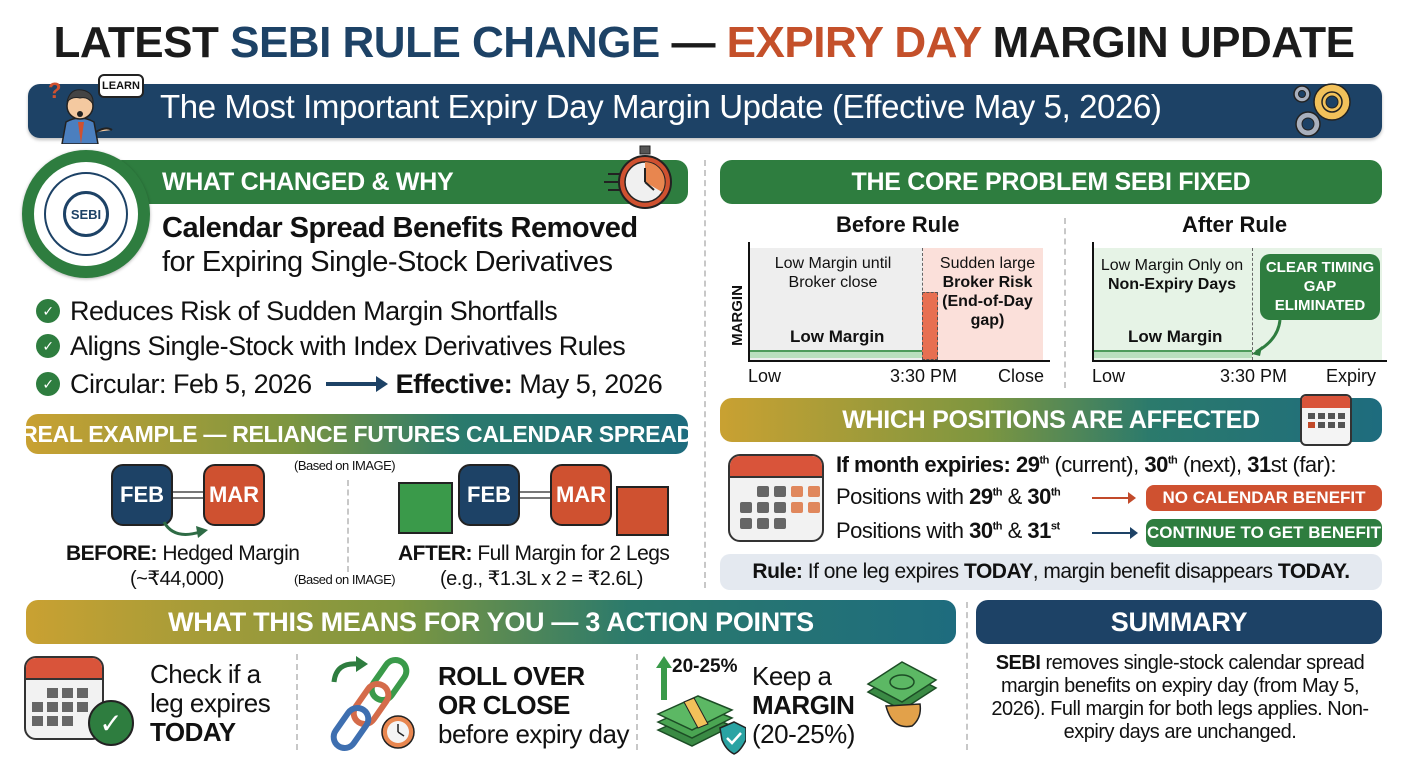 The image size is (1408, 768). I want to click on before-margin-spike, so click(930, 326).